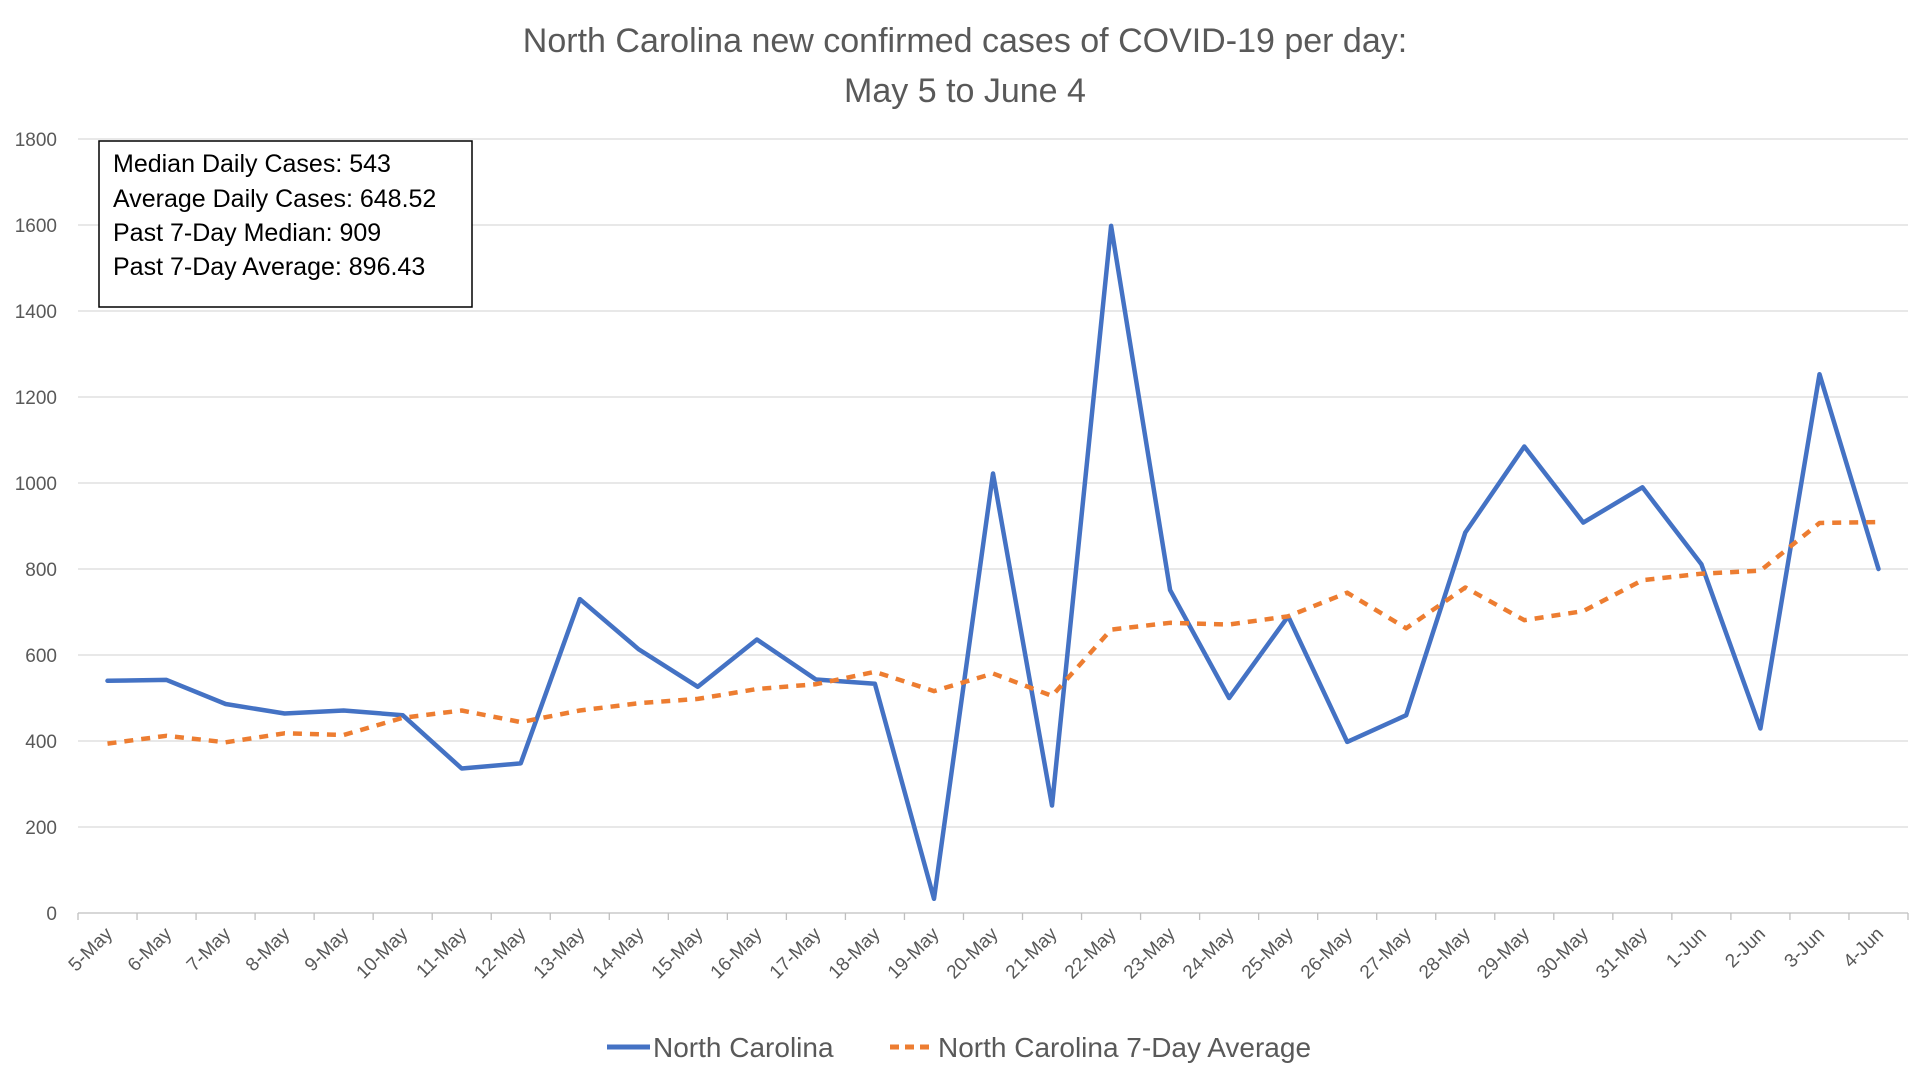 Image resolution: width=1920 pixels, height=1080 pixels. Describe the element at coordinates (973, 953) in the screenshot. I see `x-tick-label: 20-May` at that location.